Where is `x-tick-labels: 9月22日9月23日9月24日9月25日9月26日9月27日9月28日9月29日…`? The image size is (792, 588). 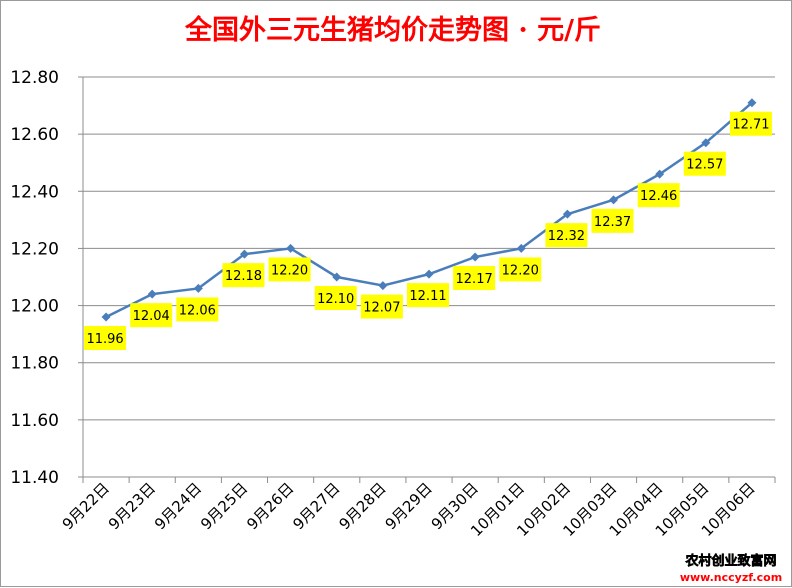 x-tick-labels: 9月22日9月23日9月24日9月25日9月26日9月27日9月28日9月29日… is located at coordinates (409, 509).